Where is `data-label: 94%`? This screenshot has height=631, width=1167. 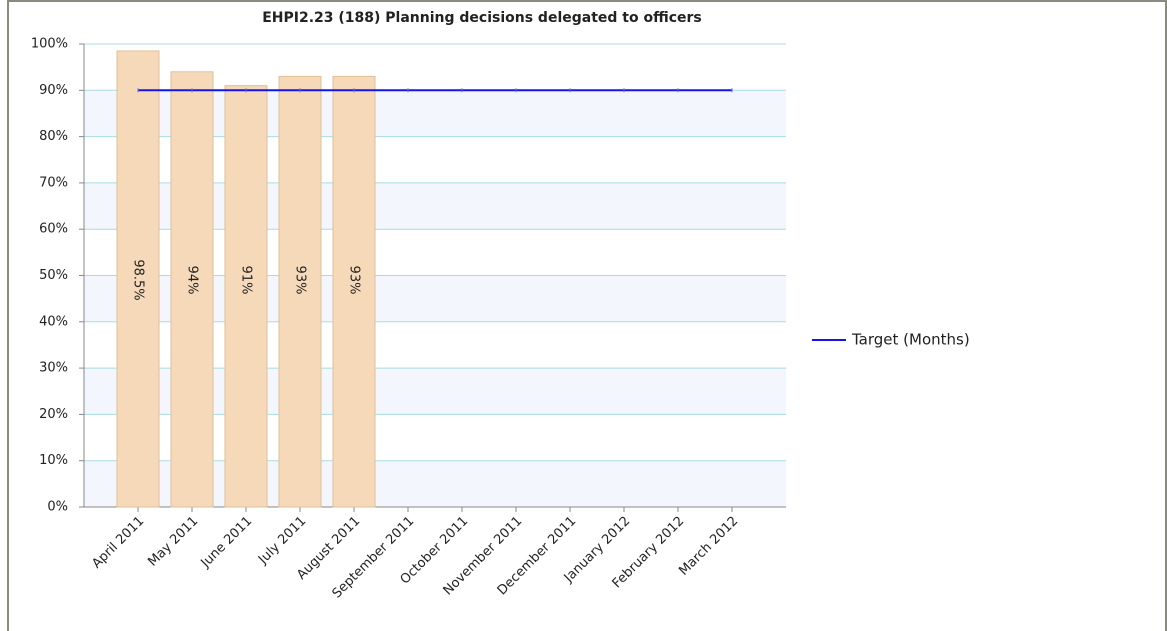 data-label: 94% is located at coordinates (192, 280).